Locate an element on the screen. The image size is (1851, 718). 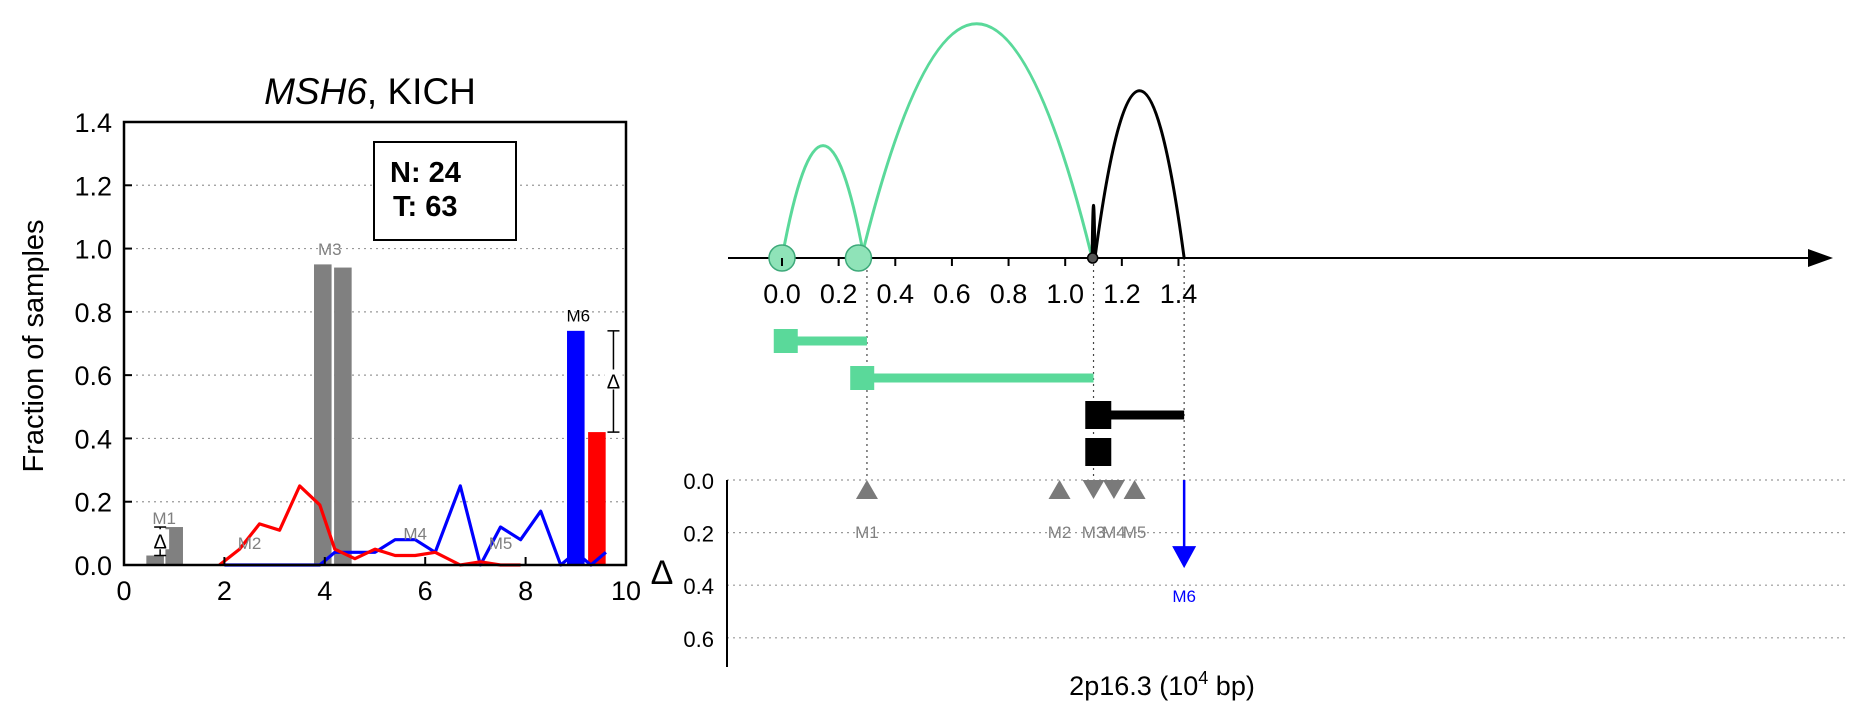
marker-arrowhead is located at coordinates (1184, 557).